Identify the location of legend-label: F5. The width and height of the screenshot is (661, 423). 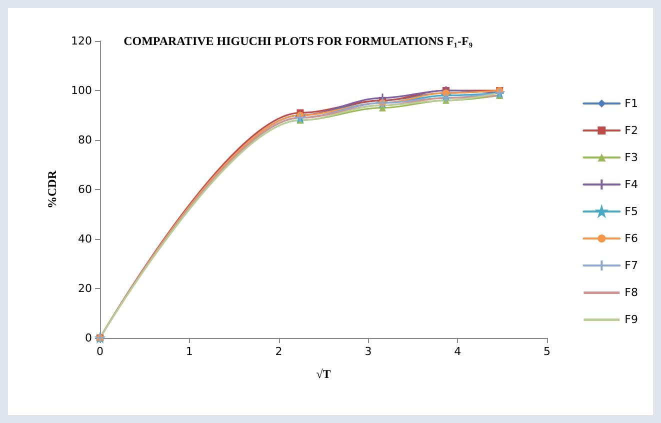
(631, 211).